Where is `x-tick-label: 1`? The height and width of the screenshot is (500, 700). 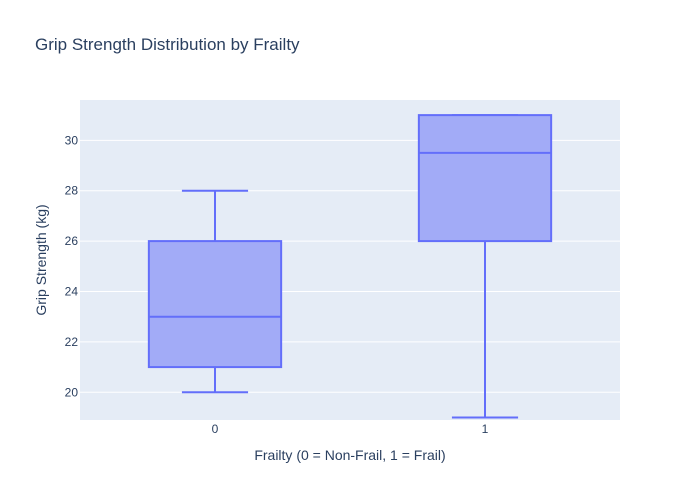 x-tick-label: 1 is located at coordinates (485, 429).